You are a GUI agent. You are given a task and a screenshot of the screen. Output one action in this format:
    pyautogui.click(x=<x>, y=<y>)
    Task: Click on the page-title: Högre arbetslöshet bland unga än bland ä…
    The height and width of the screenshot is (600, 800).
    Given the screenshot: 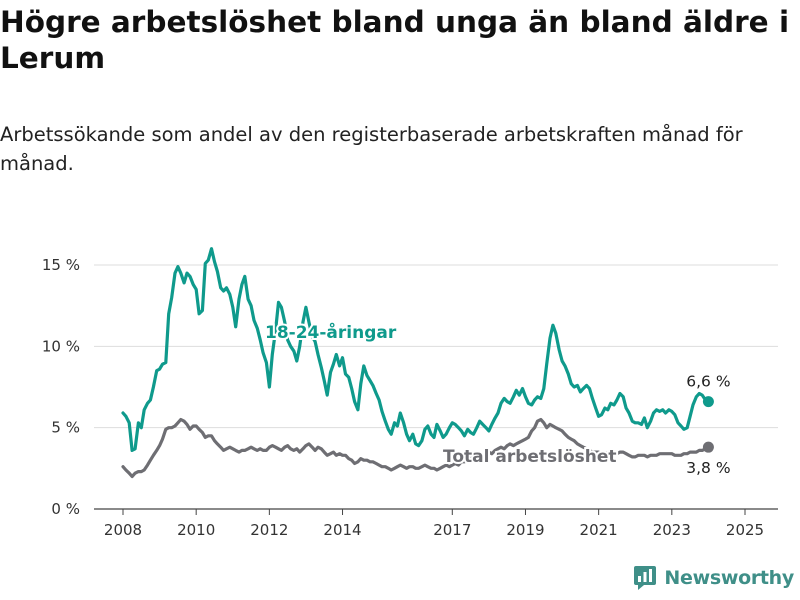 What is the action you would take?
    pyautogui.click(x=395, y=40)
    